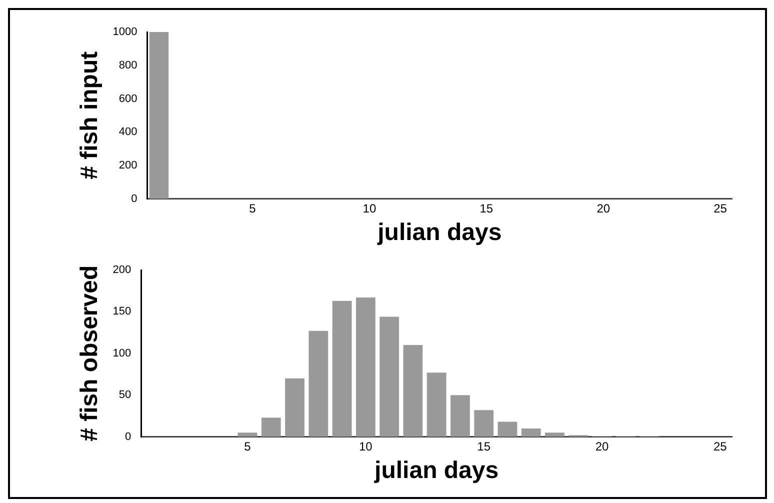 The height and width of the screenshot is (503, 774). I want to click on y-axis-title: # fish input, so click(90, 115).